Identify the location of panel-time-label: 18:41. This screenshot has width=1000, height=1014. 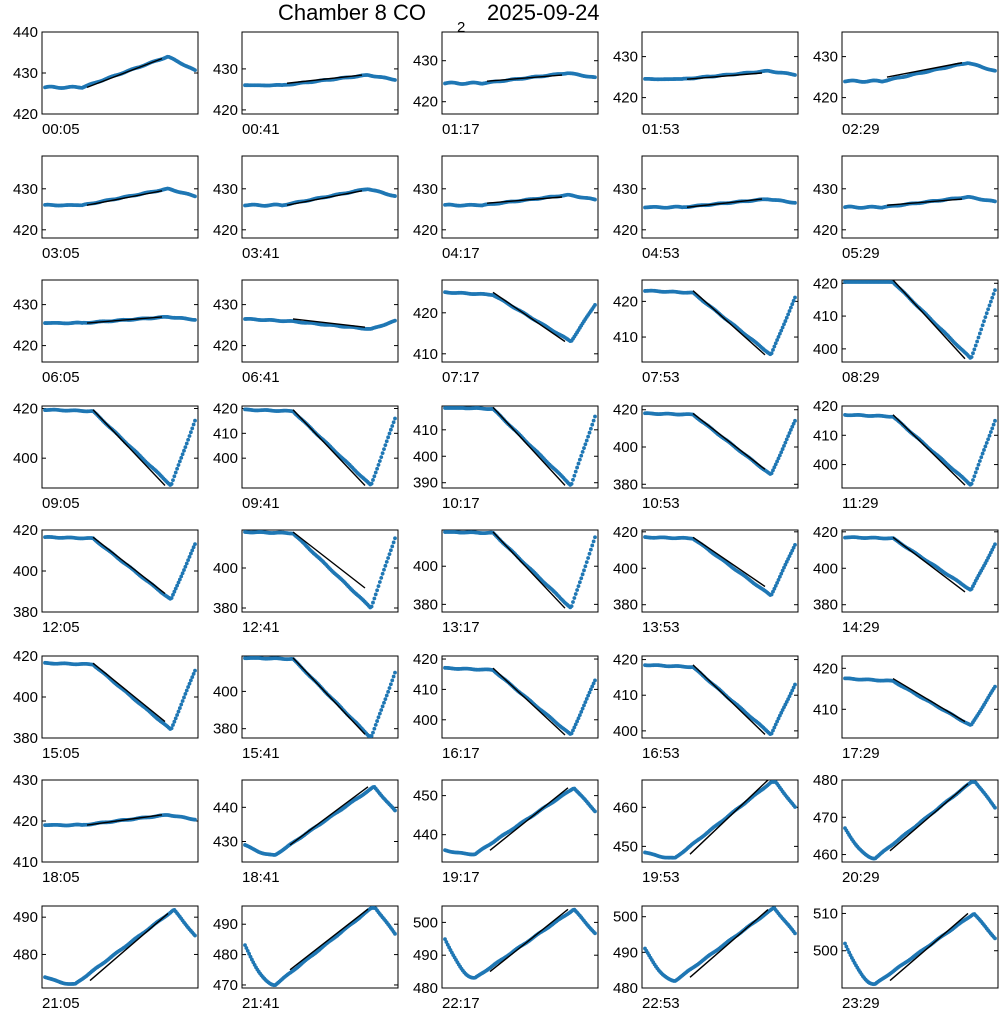
(261, 877).